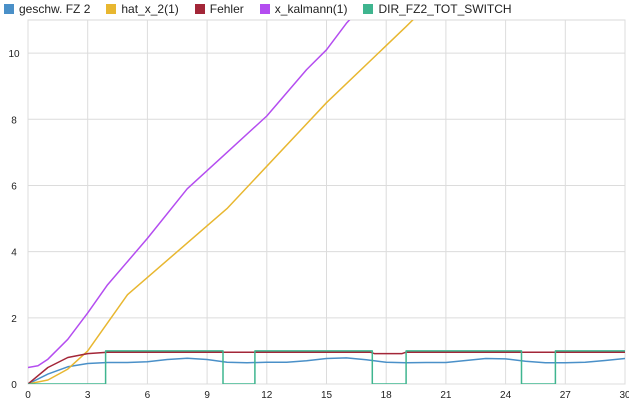 This screenshot has width=629, height=419. Describe the element at coordinates (14, 120) in the screenshot. I see `y-tick-label: 8` at that location.